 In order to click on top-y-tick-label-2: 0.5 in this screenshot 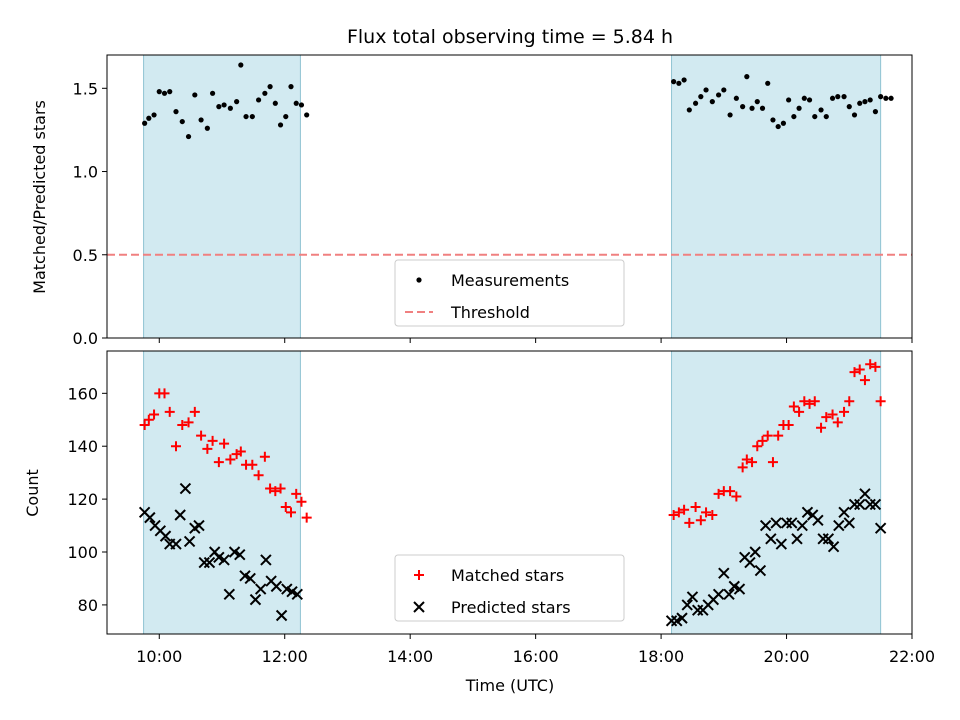, I will do `click(85, 255)`.